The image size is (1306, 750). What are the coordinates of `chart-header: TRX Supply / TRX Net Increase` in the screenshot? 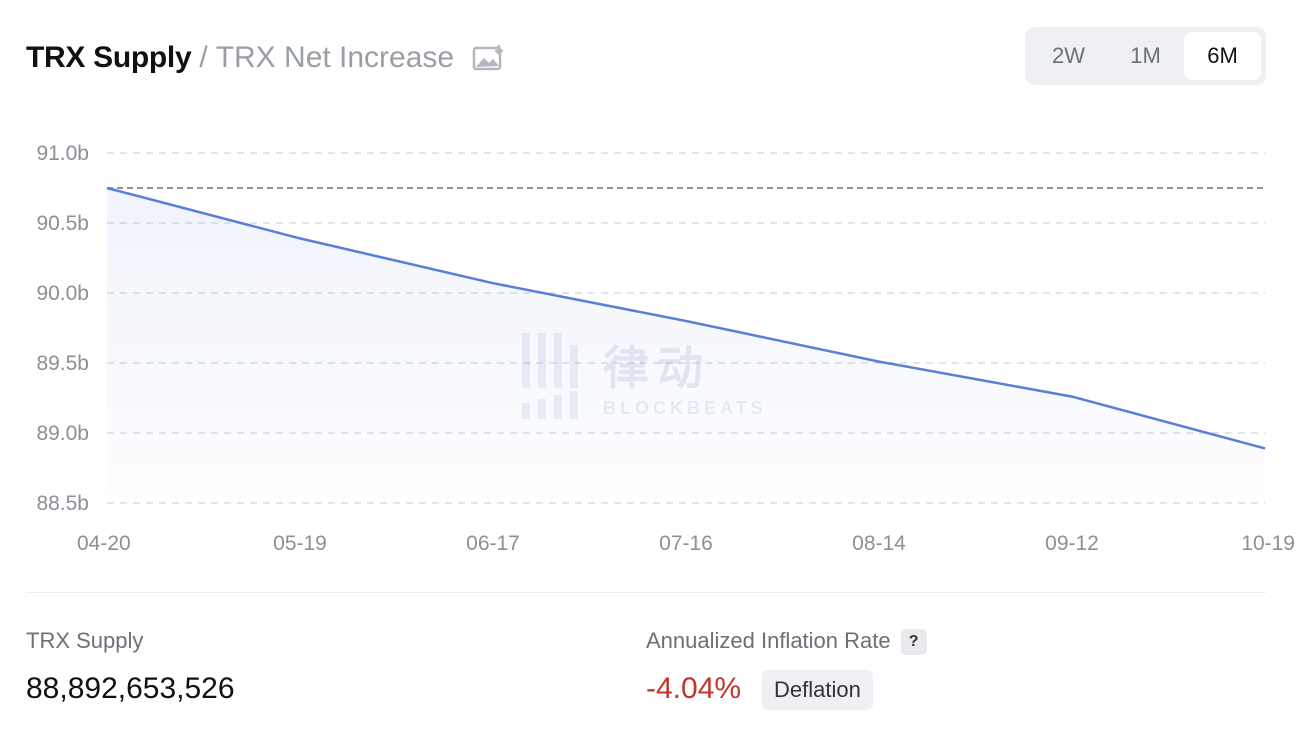 It's located at (266, 58).